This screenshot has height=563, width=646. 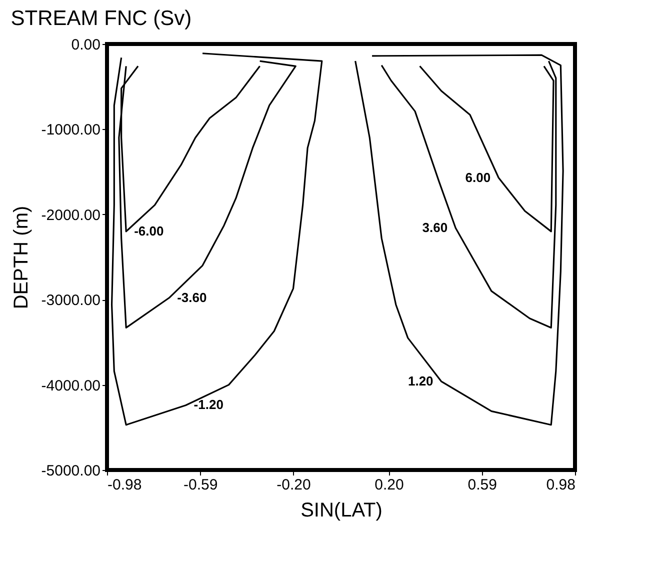 I want to click on x-tick-label: -0.20, so click(x=293, y=485).